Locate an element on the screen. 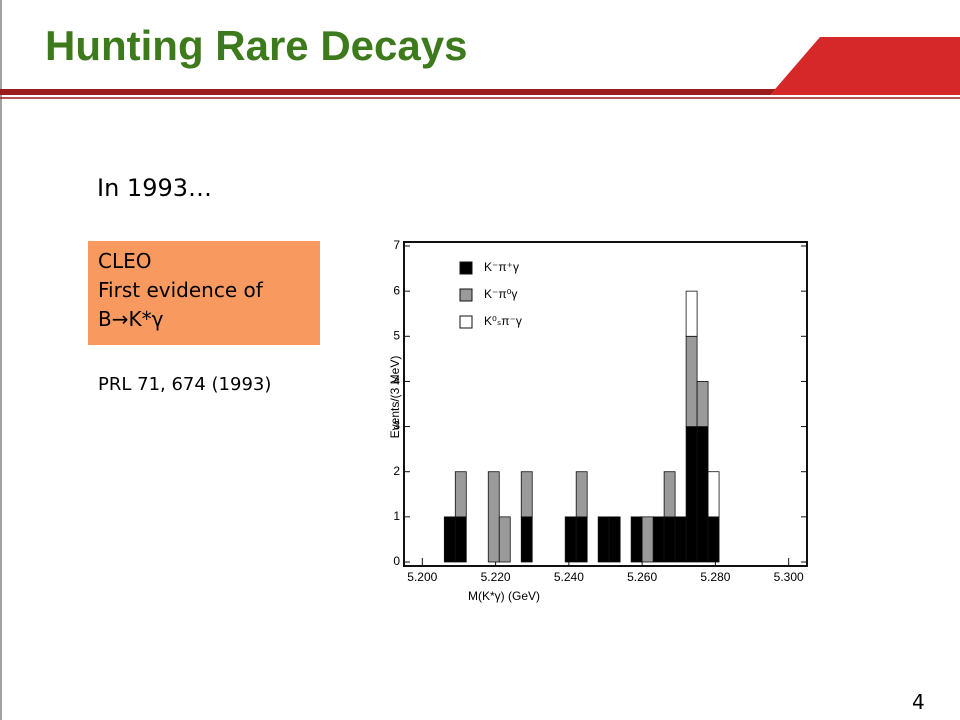  legend-label: K⁰ₛπ⁻γ is located at coordinates (503, 321).